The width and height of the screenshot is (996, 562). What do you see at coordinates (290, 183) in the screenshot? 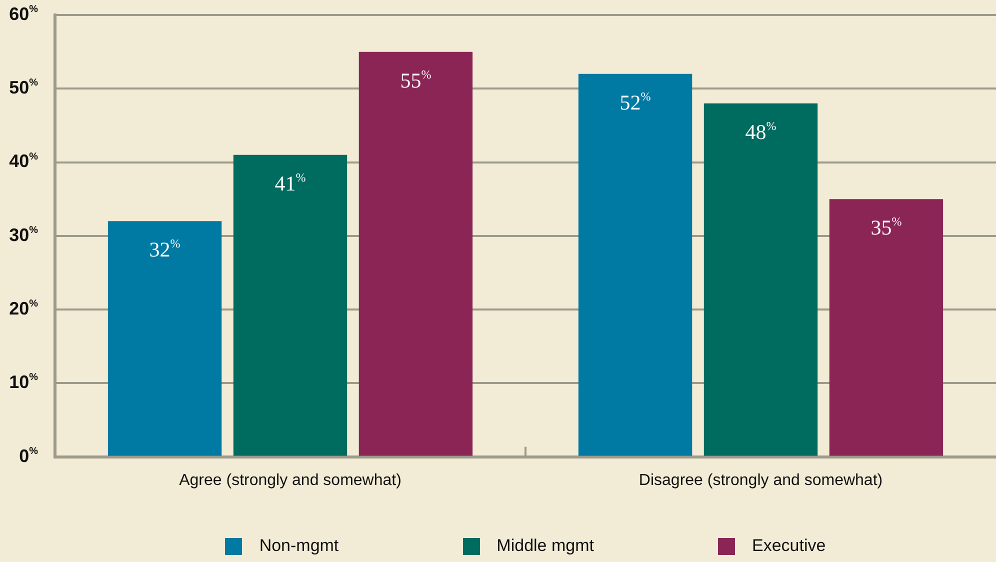
I see `data-label: 41%` at bounding box center [290, 183].